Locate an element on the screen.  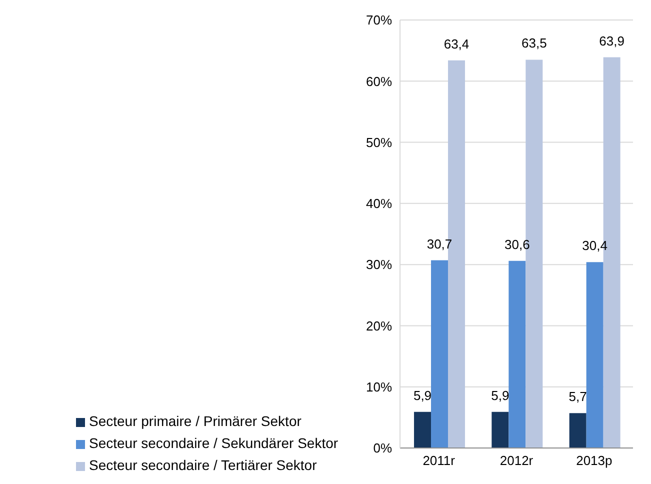
legend-label: Secteur primaire / Primärer Sektor is located at coordinates (195, 421).